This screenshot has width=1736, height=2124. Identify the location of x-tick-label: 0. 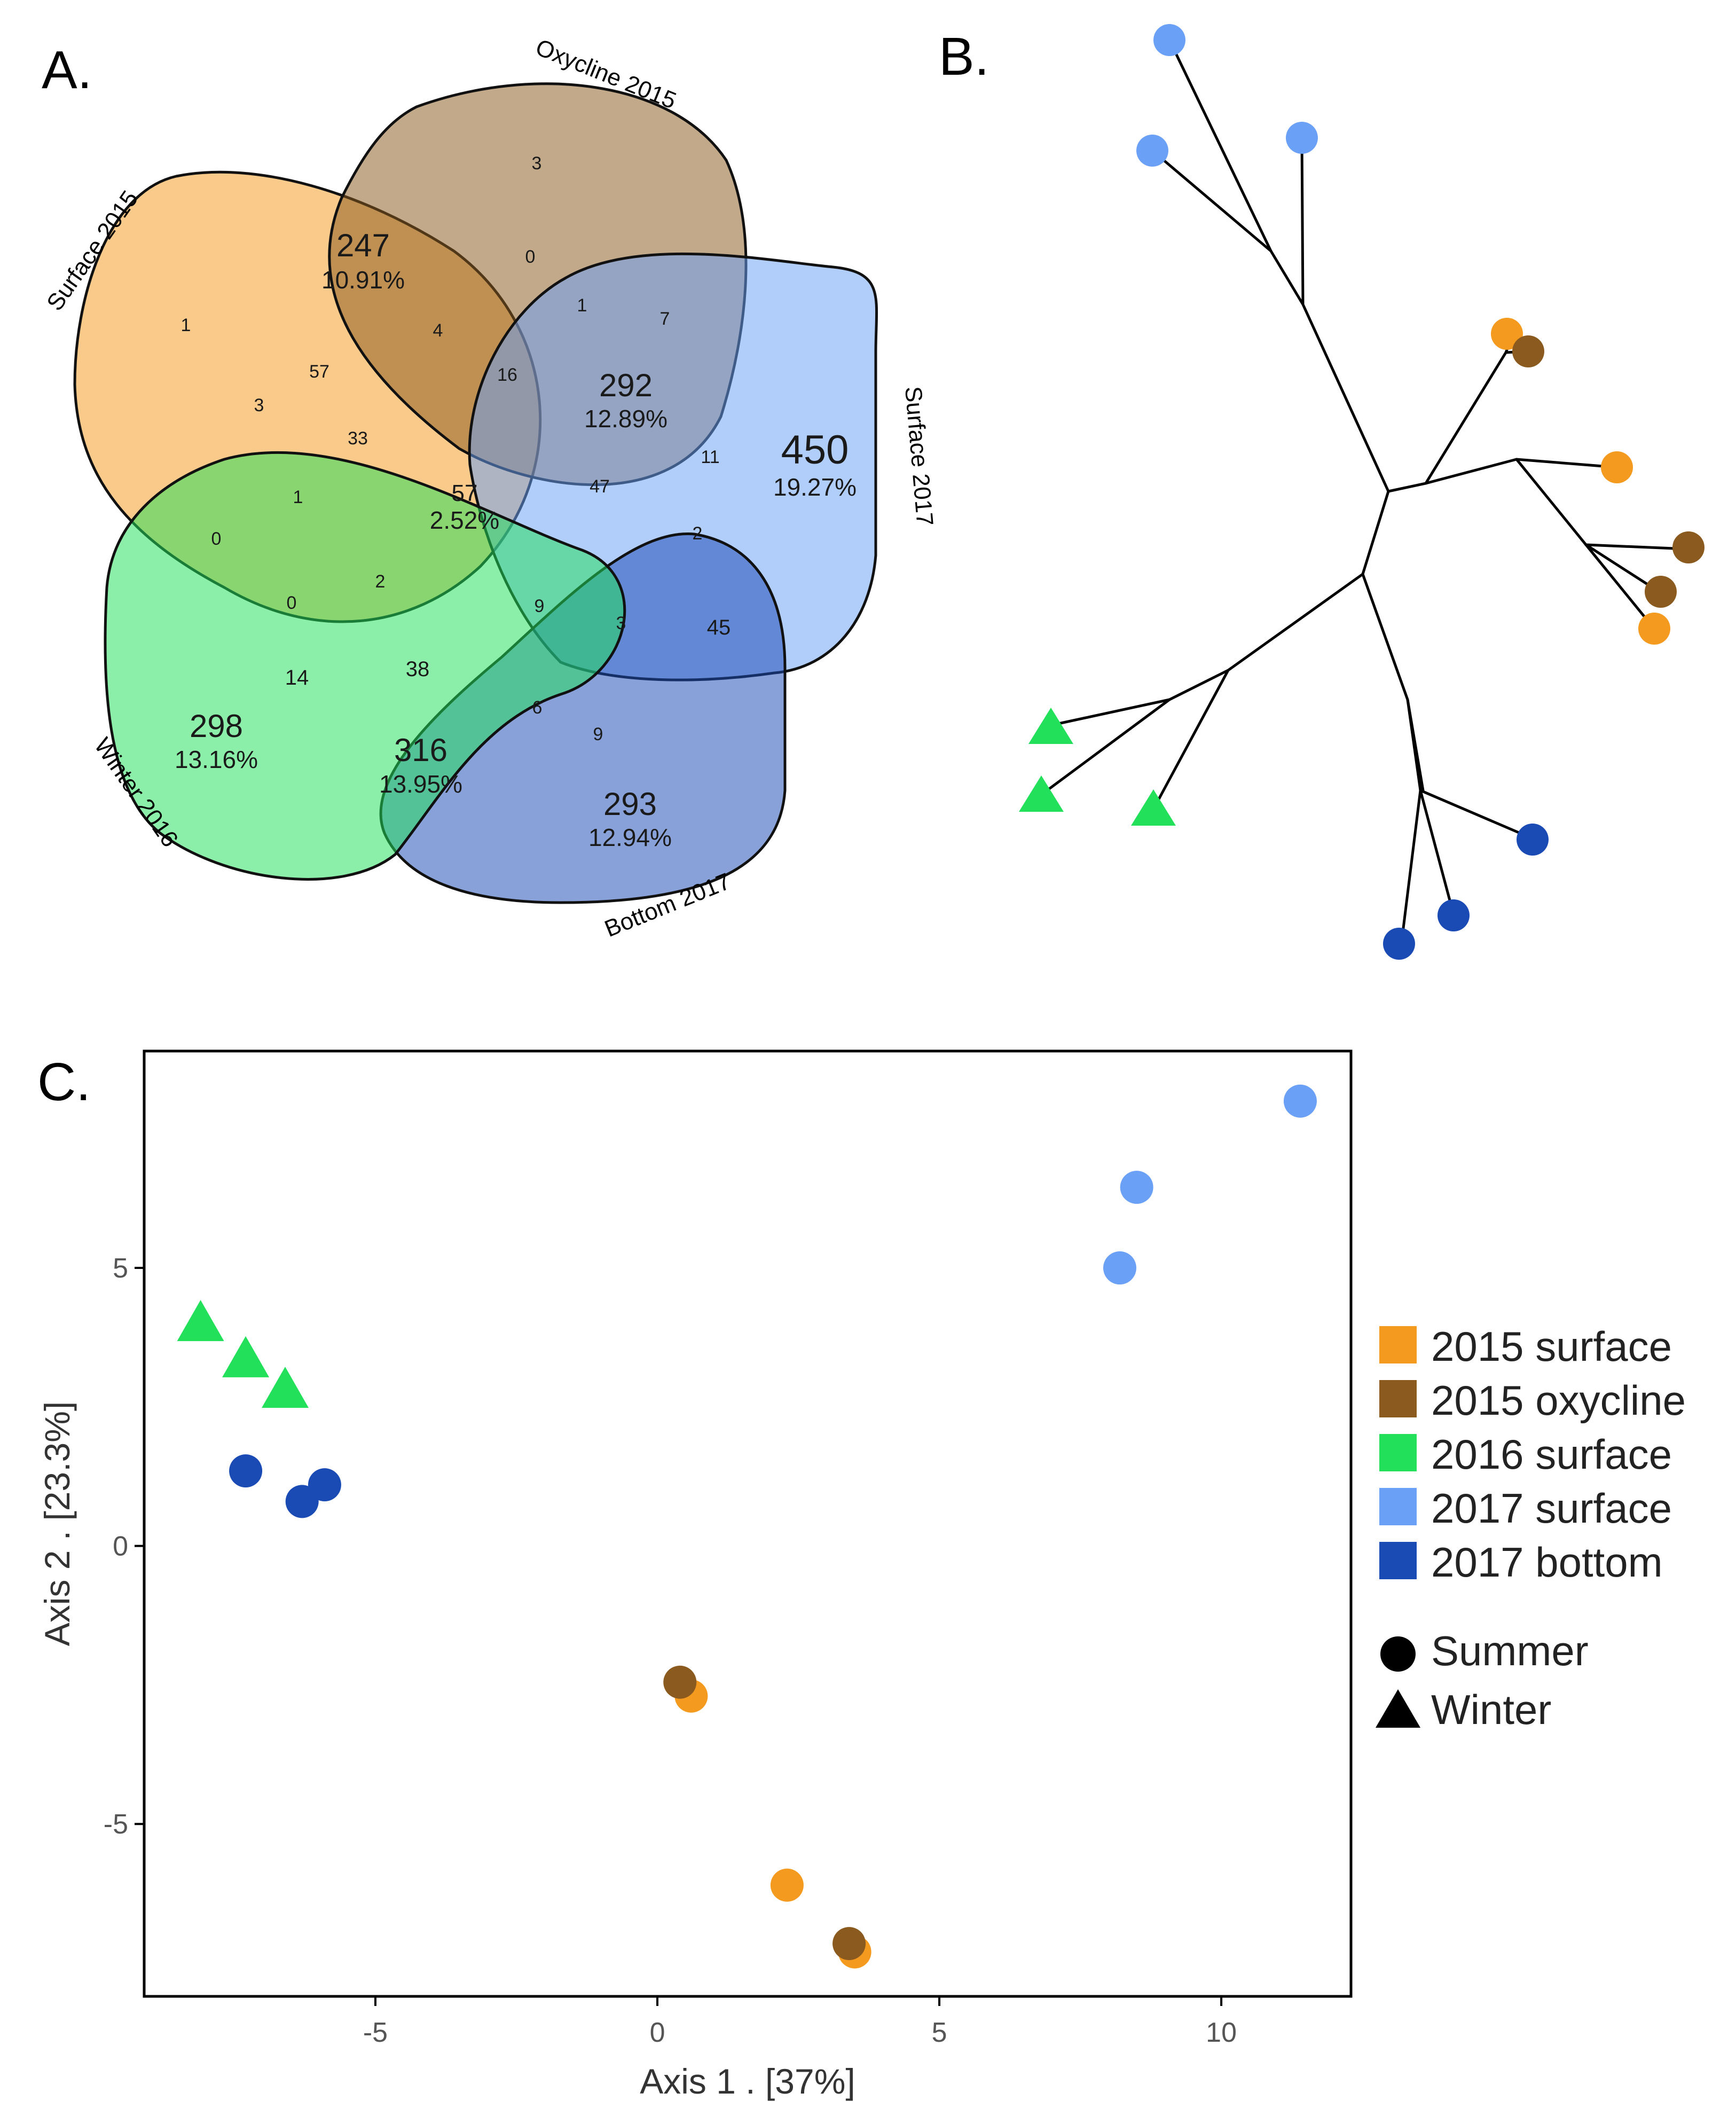
(657, 2032).